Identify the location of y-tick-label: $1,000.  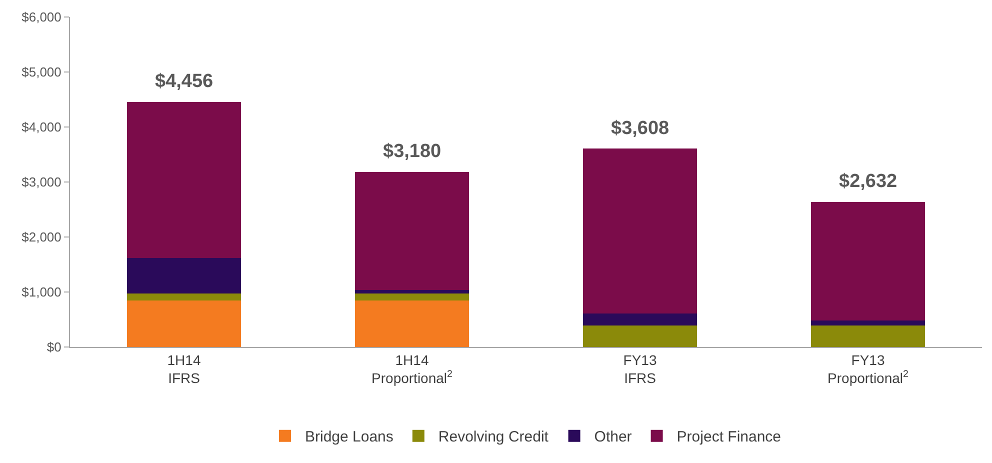
(42, 292).